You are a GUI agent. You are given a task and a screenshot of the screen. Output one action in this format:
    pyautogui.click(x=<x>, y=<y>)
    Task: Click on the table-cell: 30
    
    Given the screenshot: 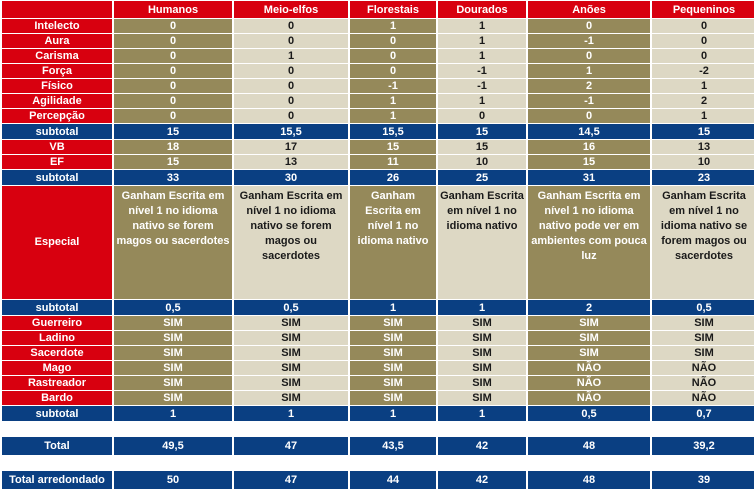 What is the action you would take?
    pyautogui.click(x=291, y=177)
    